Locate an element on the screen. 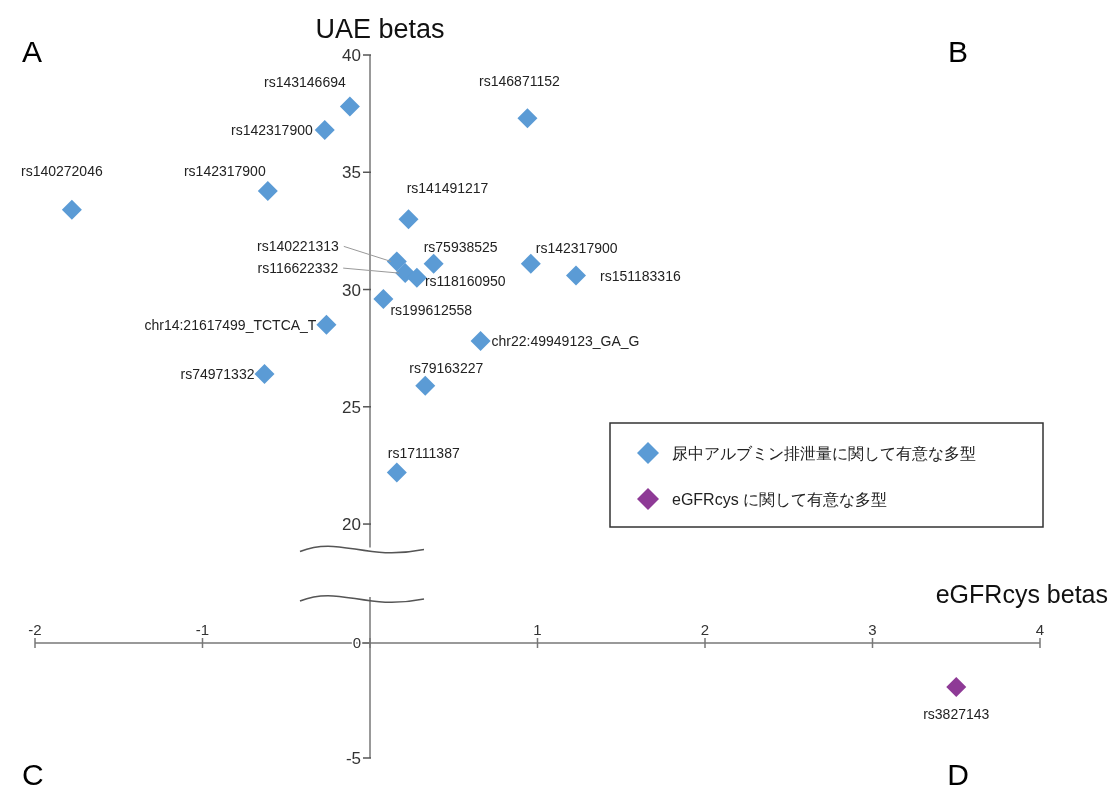  data-label: rs75938525 is located at coordinates (460, 246).